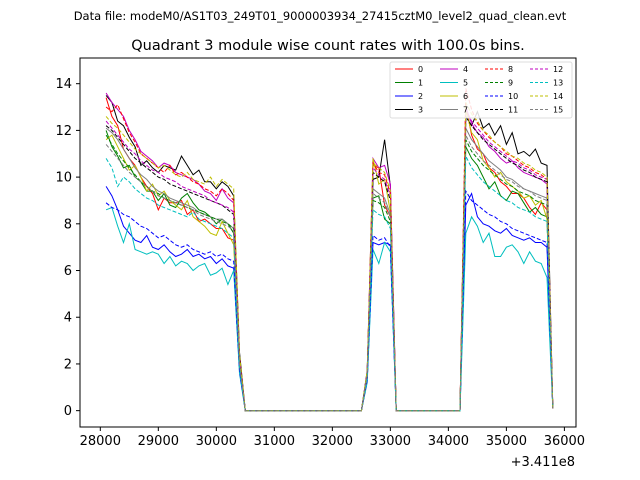 This screenshot has width=640, height=480. I want to click on y-tick-label: 4, so click(68, 318).